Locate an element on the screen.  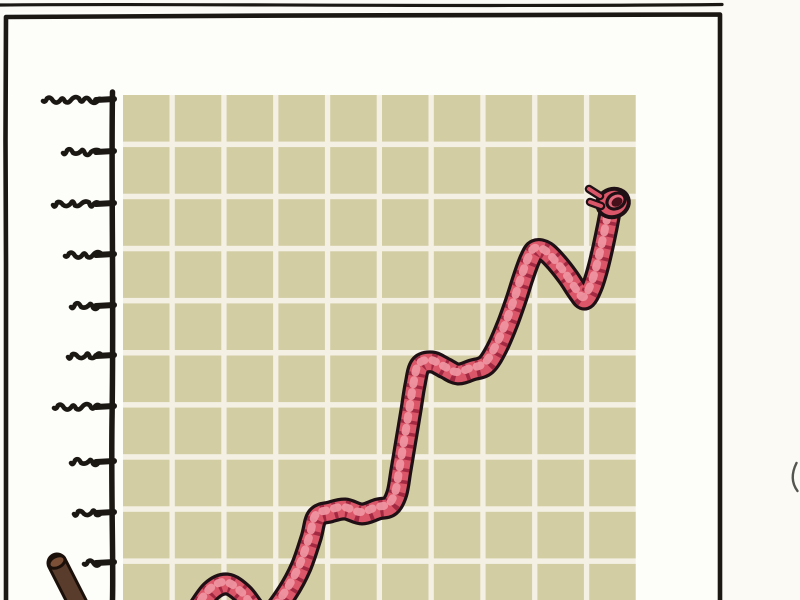
y-axis-scribble-labels is located at coordinates (72, 331).